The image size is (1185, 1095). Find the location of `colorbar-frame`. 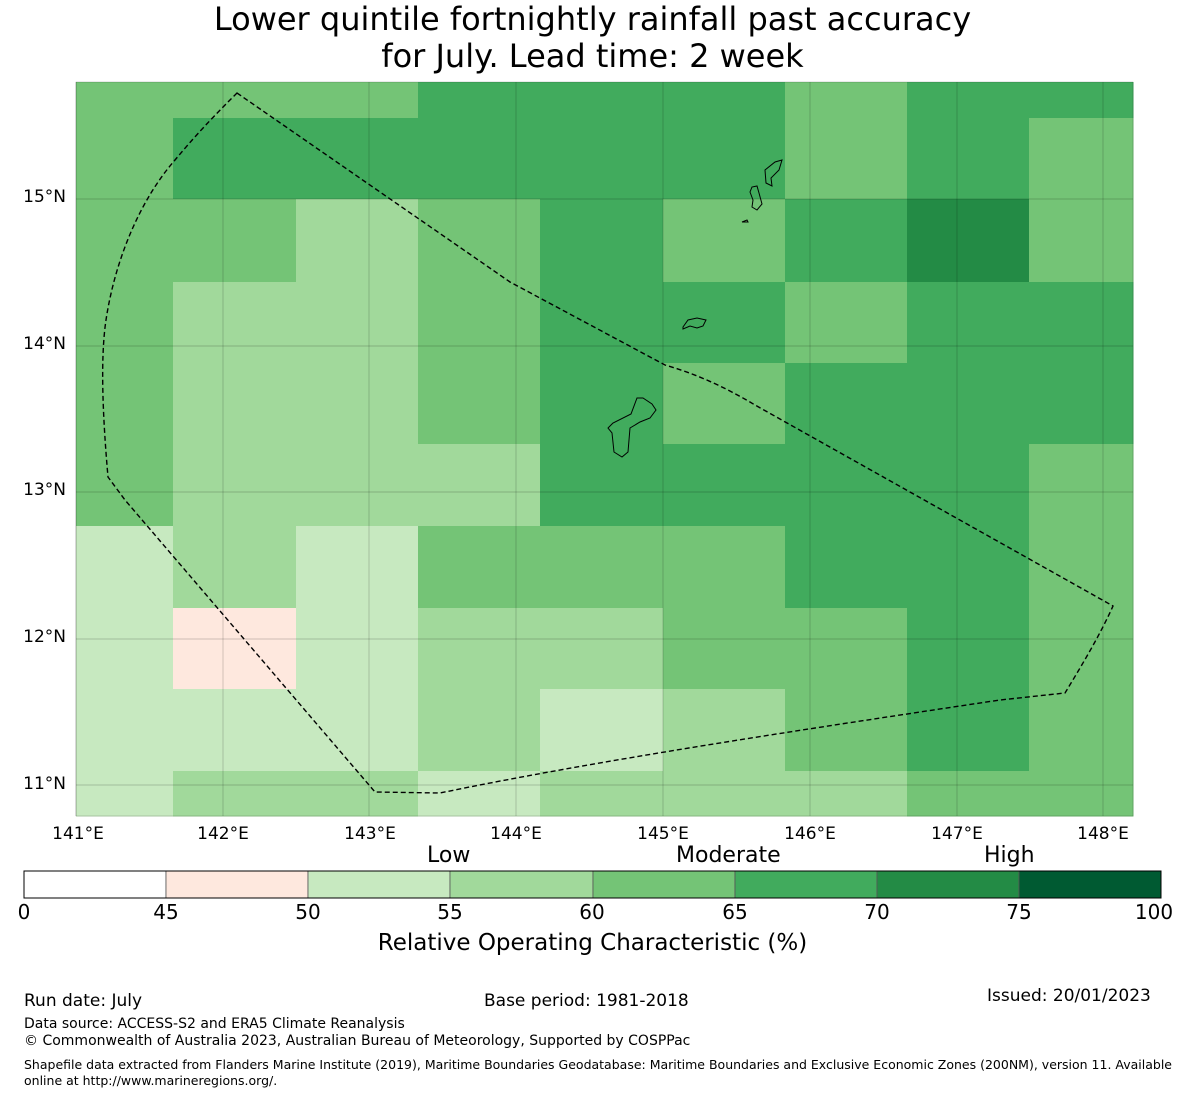

colorbar-frame is located at coordinates (592, 884).